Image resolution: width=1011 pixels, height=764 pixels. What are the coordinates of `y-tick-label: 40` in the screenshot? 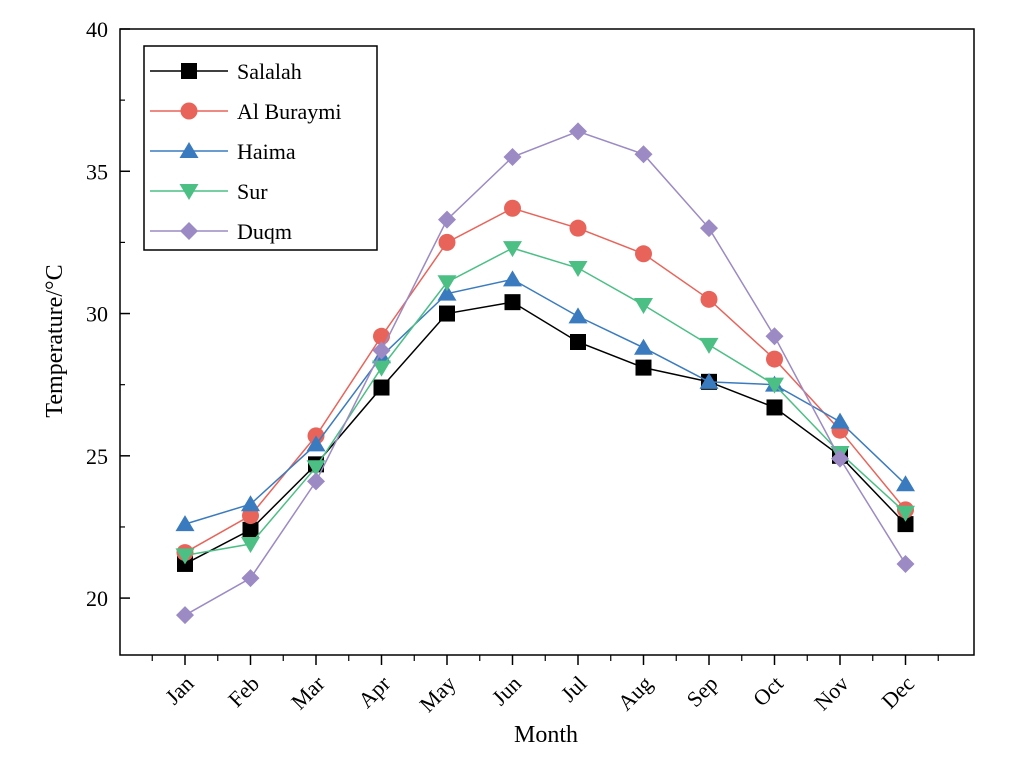 It's located at (97, 29).